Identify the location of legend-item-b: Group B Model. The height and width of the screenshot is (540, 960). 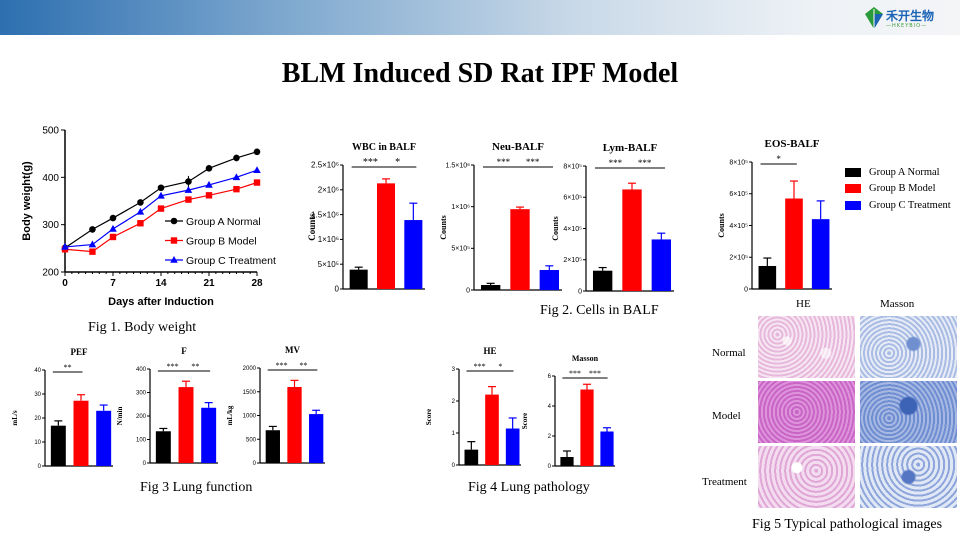
(898, 189).